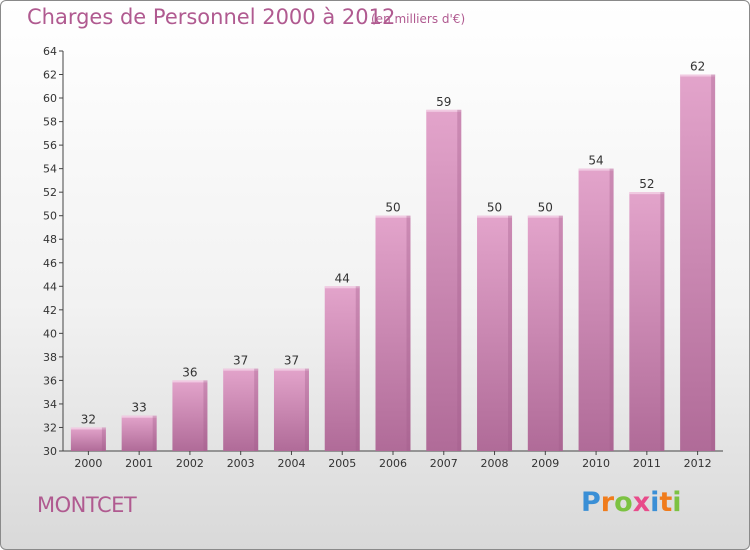 This screenshot has width=750, height=550. I want to click on bar-2004, so click(291, 409).